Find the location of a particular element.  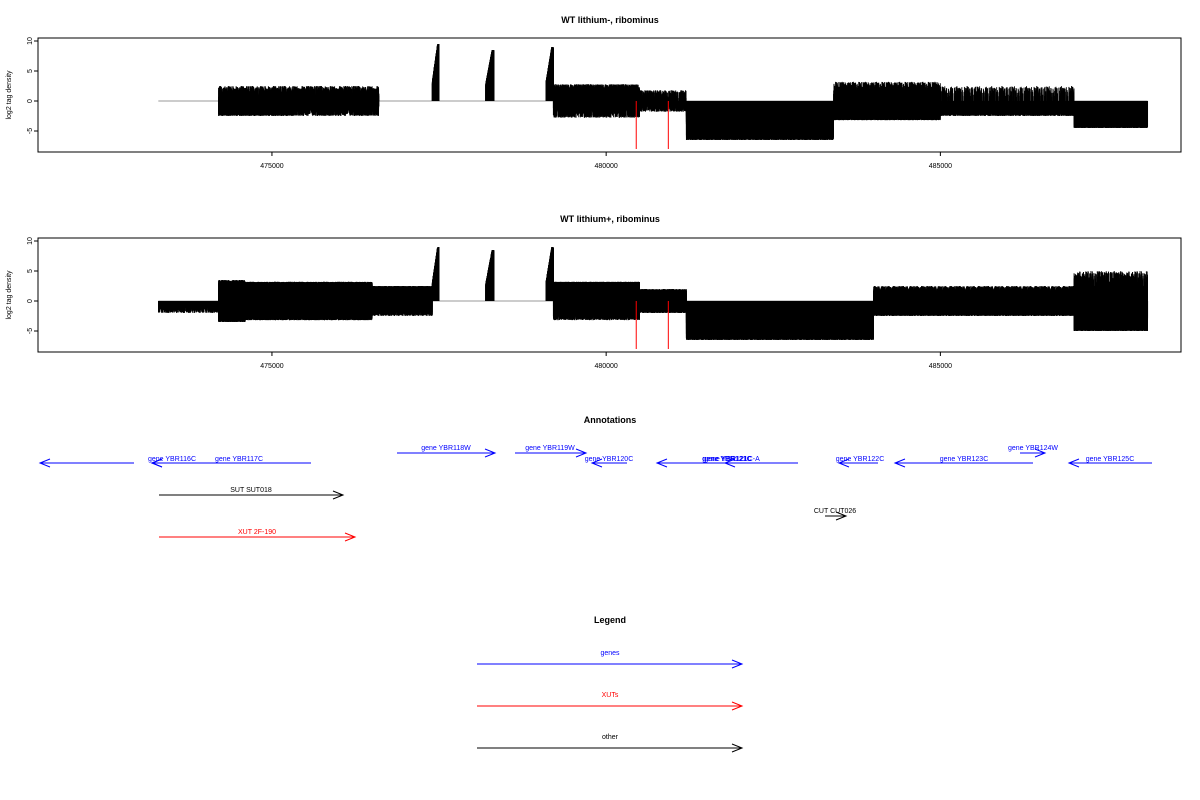

bars-layer is located at coordinates (652, 96).